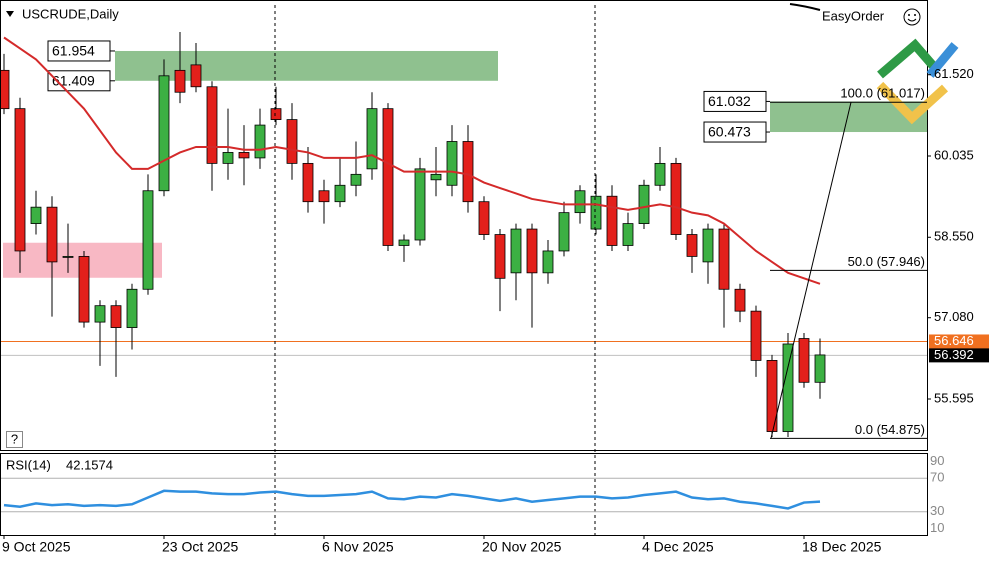 This screenshot has width=1000, height=562. Describe the element at coordinates (954, 236) in the screenshot. I see `y-tick-label: 58.550` at that location.